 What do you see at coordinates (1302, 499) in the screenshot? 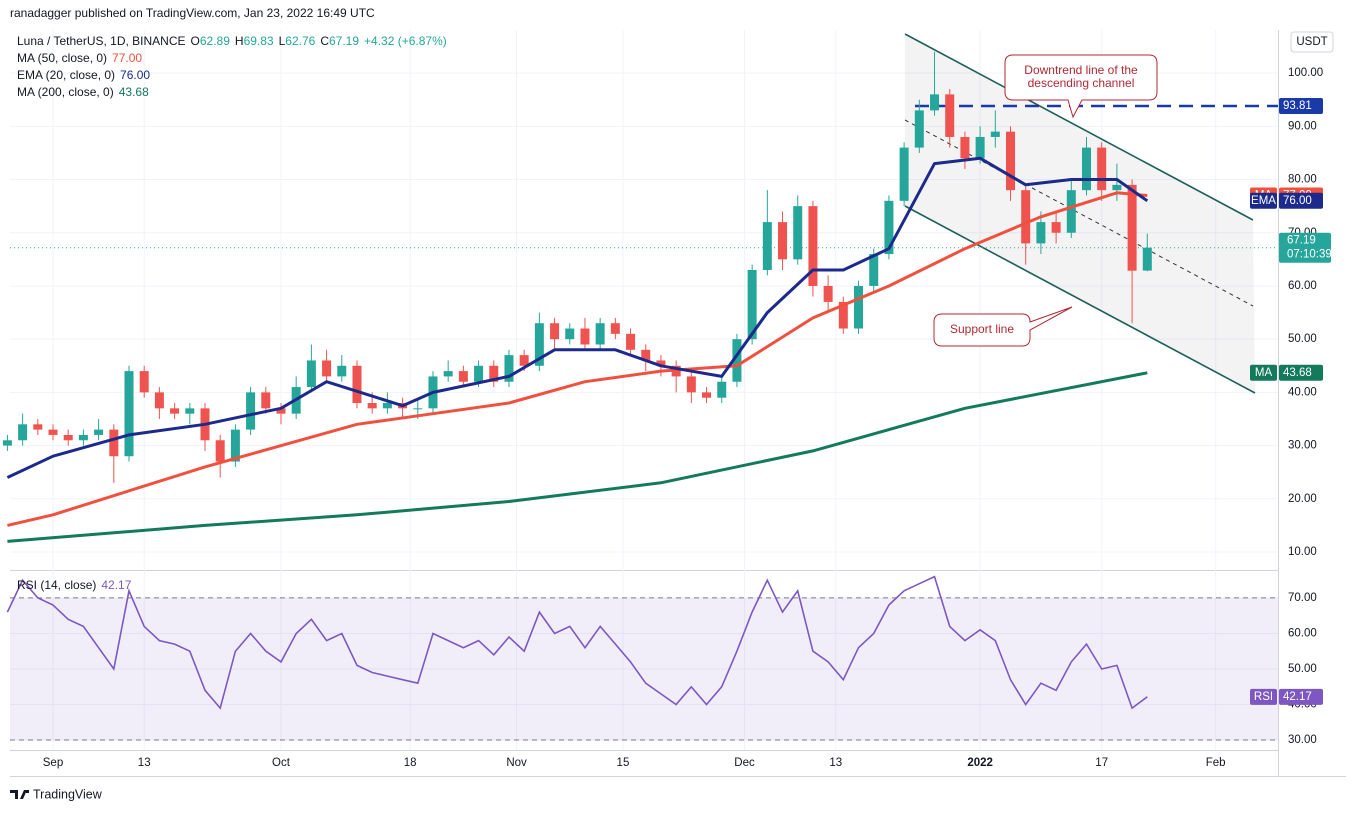
I see `y-tick-label: 20.00` at bounding box center [1302, 499].